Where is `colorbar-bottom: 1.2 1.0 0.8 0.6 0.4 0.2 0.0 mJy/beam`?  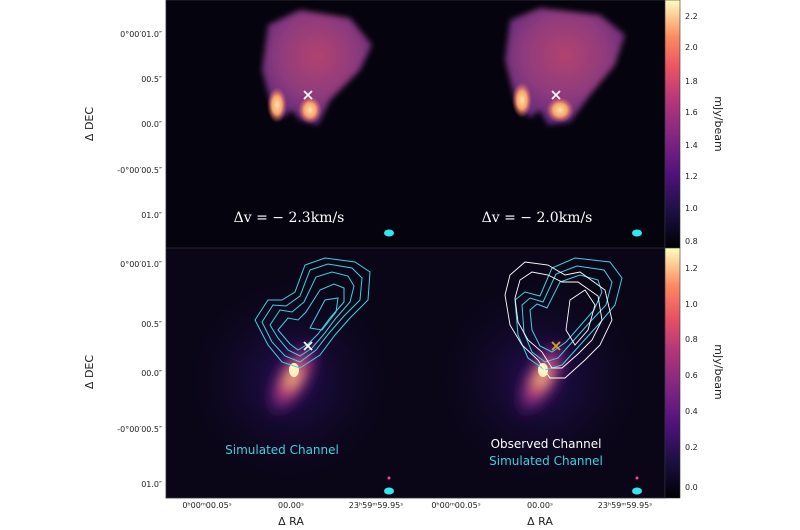 colorbar-bottom: 1.2 1.0 0.8 0.6 0.4 0.2 0.0 mJy/beam is located at coordinates (694, 373).